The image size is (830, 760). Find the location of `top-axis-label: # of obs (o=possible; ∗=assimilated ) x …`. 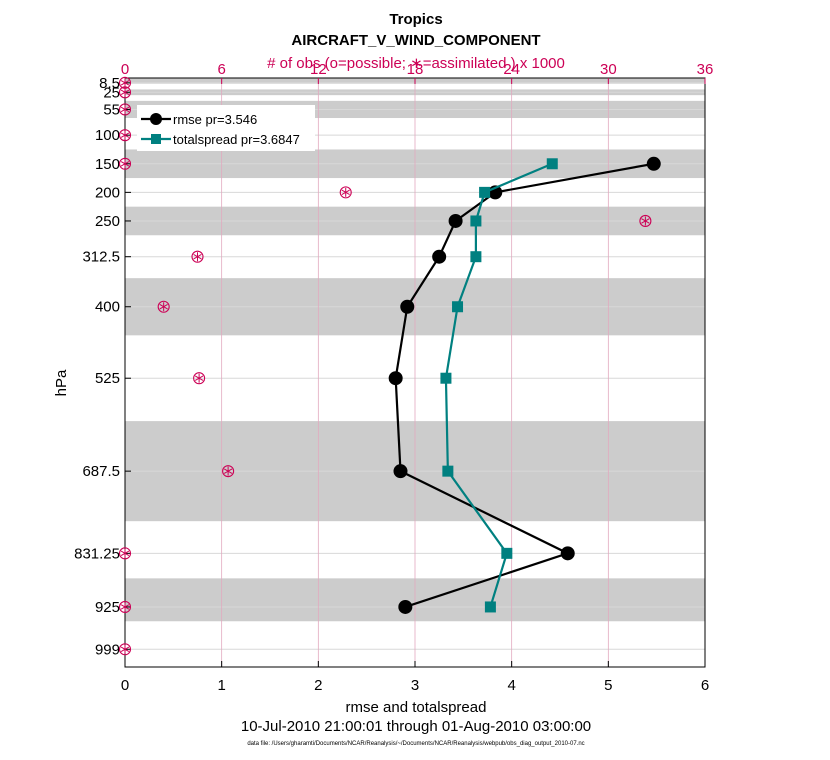

top-axis-label: # of obs (o=possible; ∗=assimilated ) x … is located at coordinates (416, 63).